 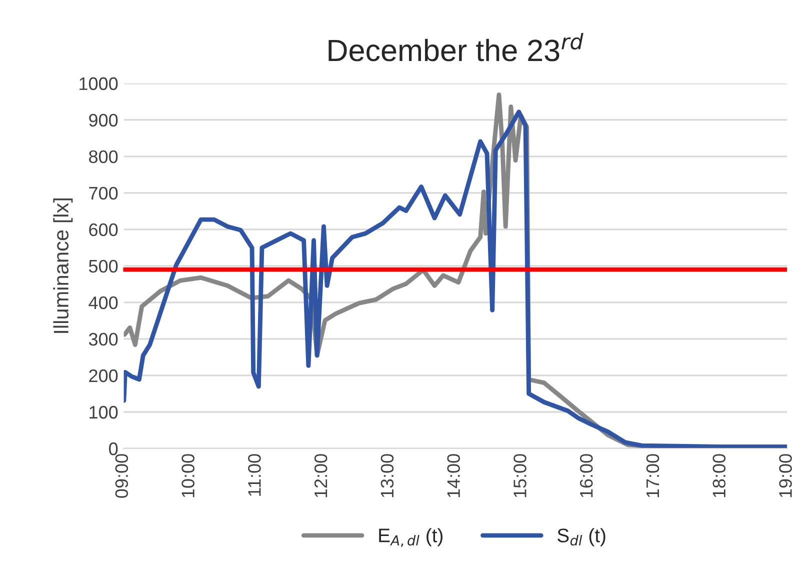 What do you see at coordinates (103, 303) in the screenshot?
I see `y-tick-label: 400` at bounding box center [103, 303].